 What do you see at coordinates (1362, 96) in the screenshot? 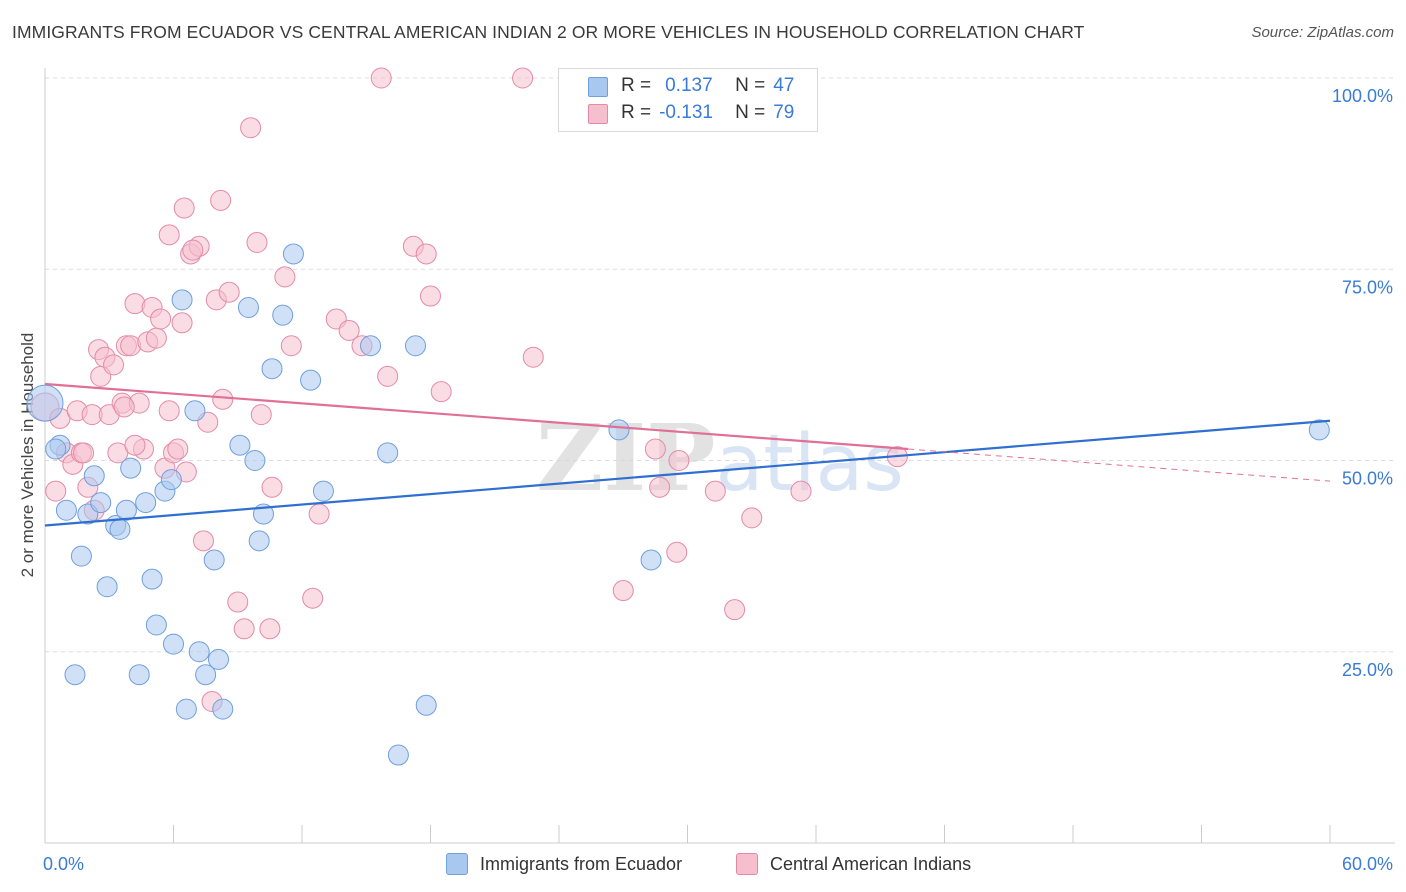
I see `y-tick-label: 100.0%` at bounding box center [1362, 96].